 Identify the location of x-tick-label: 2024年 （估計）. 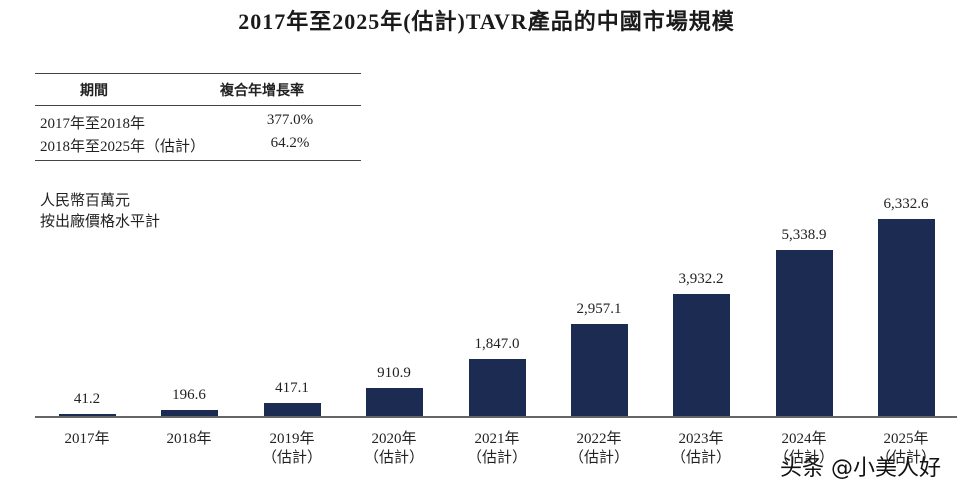
(803, 448).